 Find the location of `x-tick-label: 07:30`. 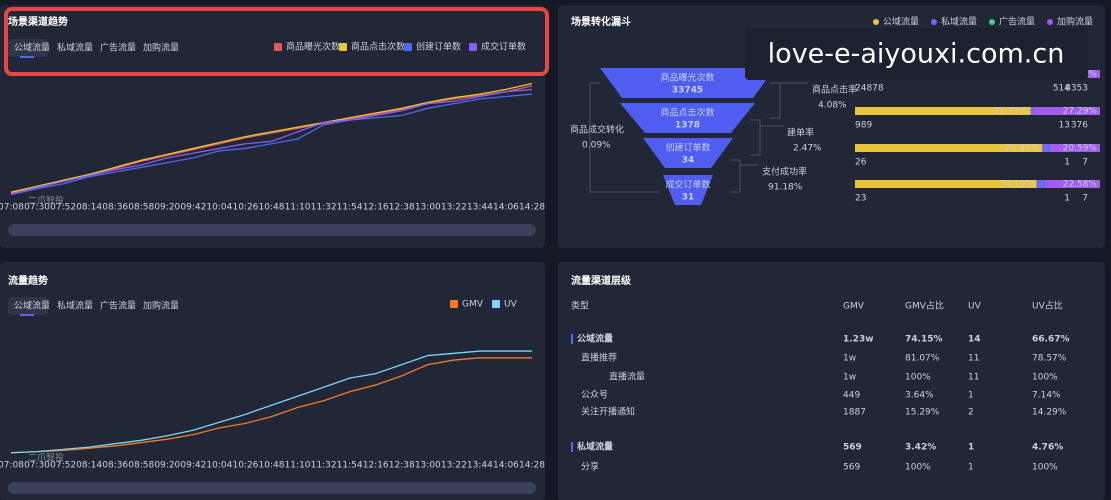

x-tick-label: 07:30 is located at coordinates (37, 466).